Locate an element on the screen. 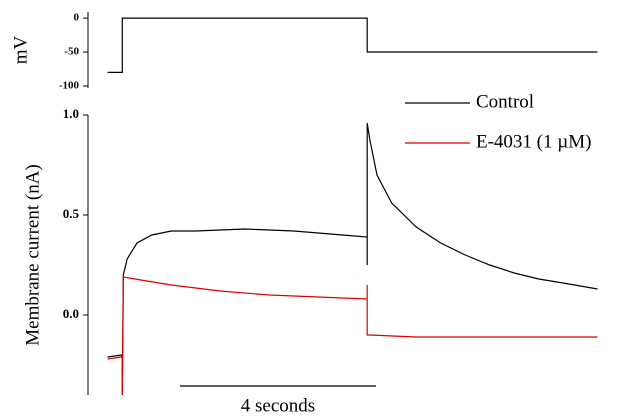 This screenshot has height=416, width=639. legend-label: E-4031 (1 µM) is located at coordinates (533, 141).